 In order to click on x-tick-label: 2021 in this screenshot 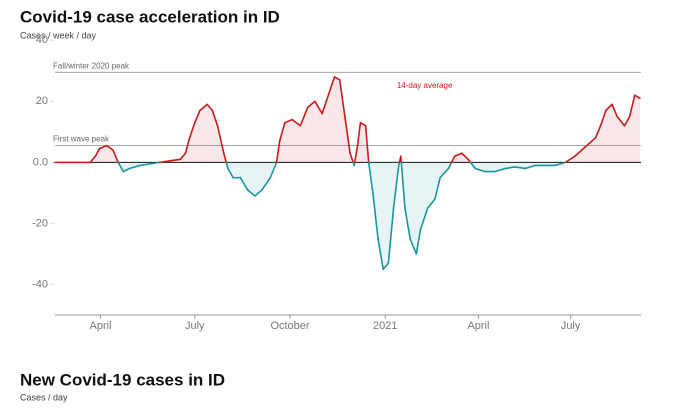, I will do `click(385, 326)`.